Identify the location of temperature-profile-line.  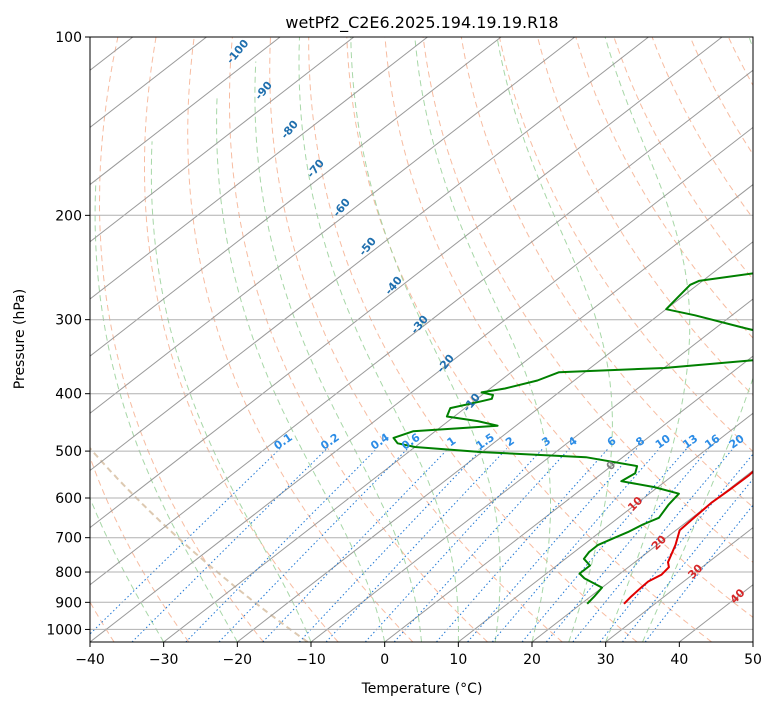
(688, 537).